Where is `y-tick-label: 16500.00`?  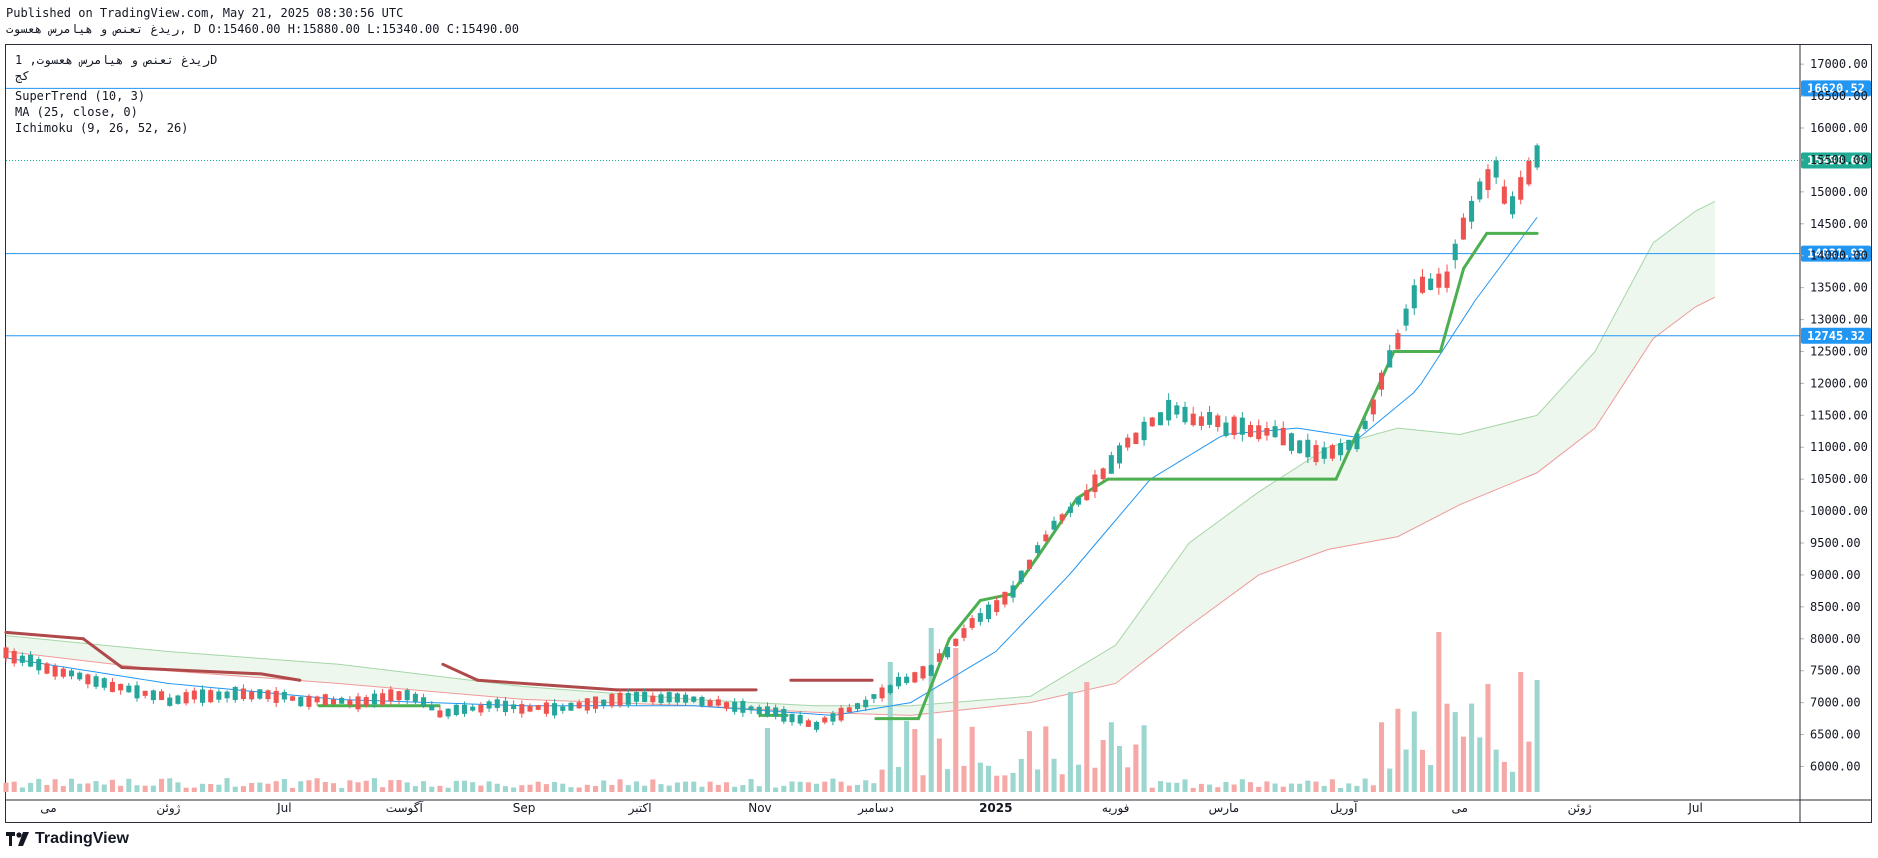
y-tick-label: 16500.00 is located at coordinates (1839, 96).